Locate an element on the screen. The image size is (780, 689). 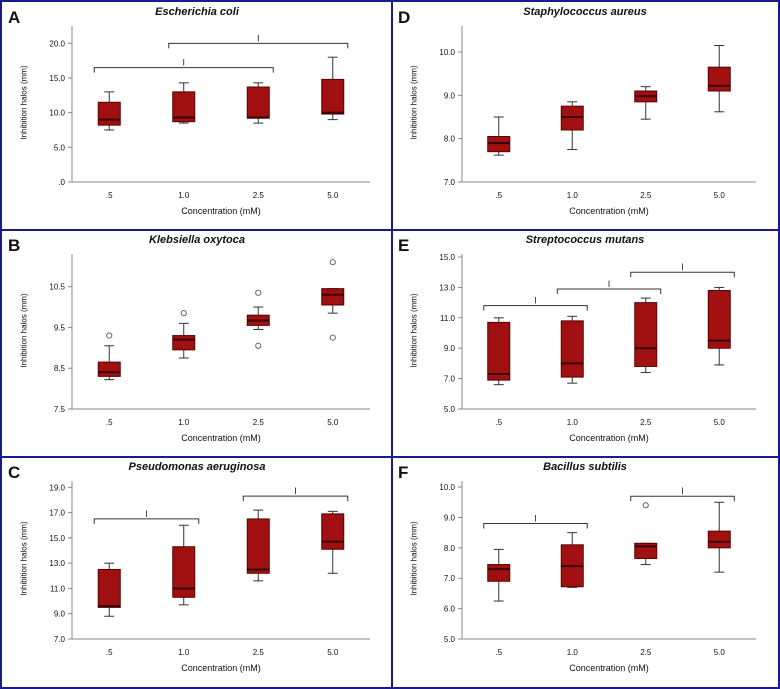
chart-plot: 5.0 7.0 9.0 11.0 13.0 15.0 .5 1.0 2.5 5.0 l l l is located at coordinates (597, 340).